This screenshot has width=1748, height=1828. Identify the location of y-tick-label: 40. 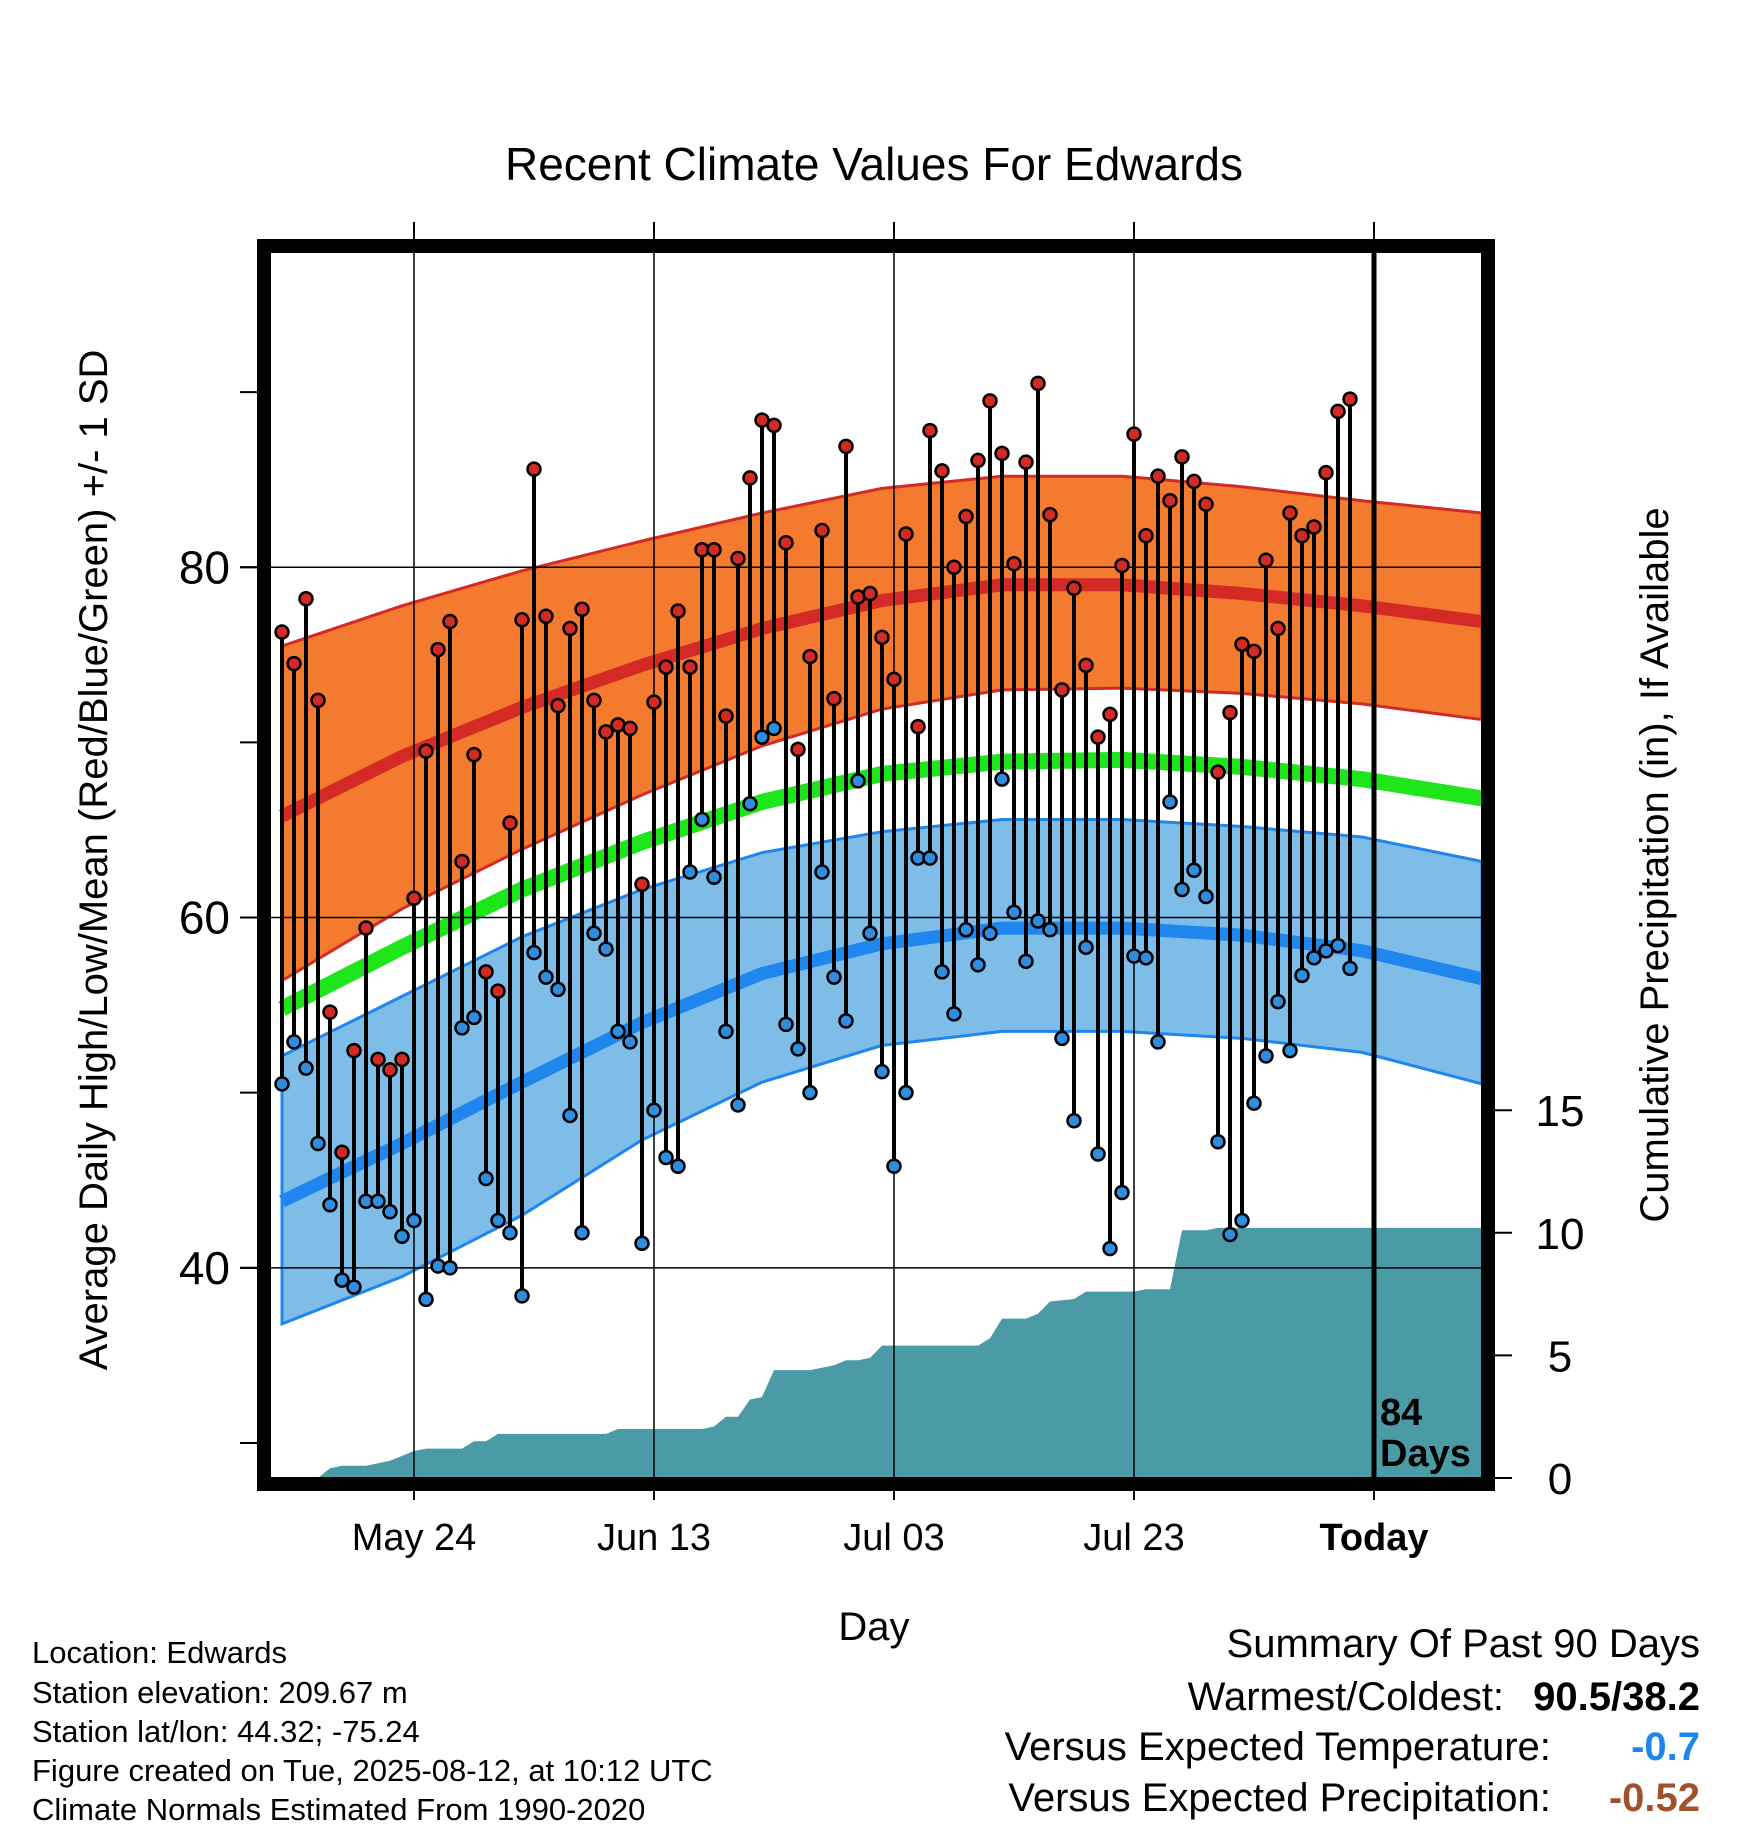
(204, 1268).